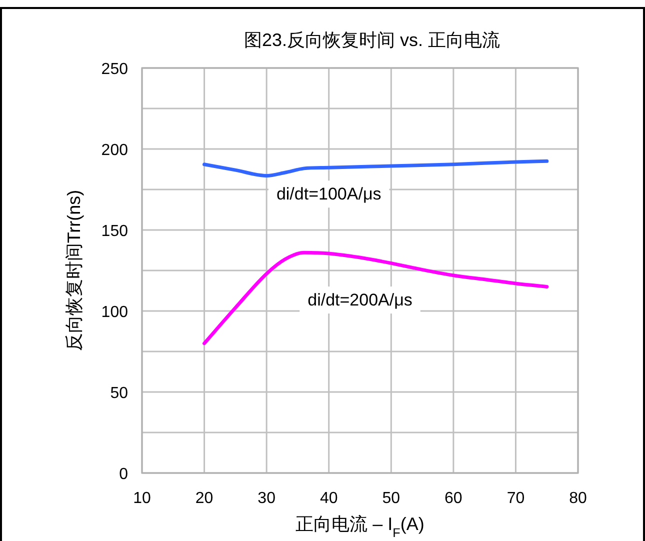  What do you see at coordinates (329, 498) in the screenshot?
I see `x-tick-label: 40` at bounding box center [329, 498].